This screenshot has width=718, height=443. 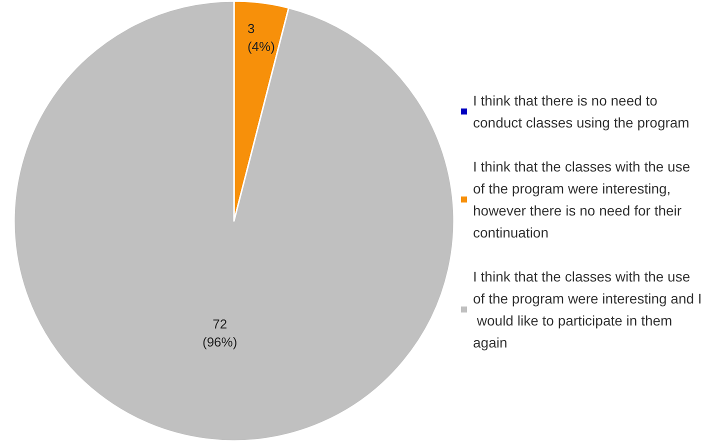 I want to click on data-label: 72 (96%), so click(x=220, y=333).